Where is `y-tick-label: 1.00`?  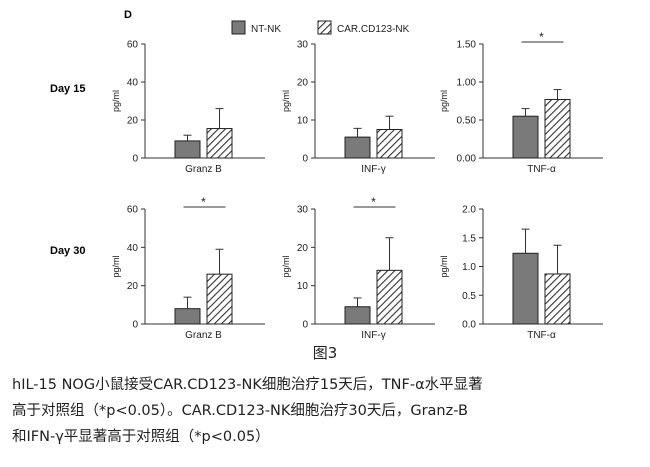
y-tick-label: 1.00 is located at coordinates (467, 83).